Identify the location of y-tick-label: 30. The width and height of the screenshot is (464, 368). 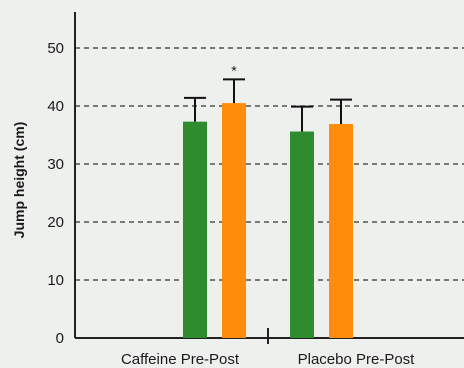
(55, 164).